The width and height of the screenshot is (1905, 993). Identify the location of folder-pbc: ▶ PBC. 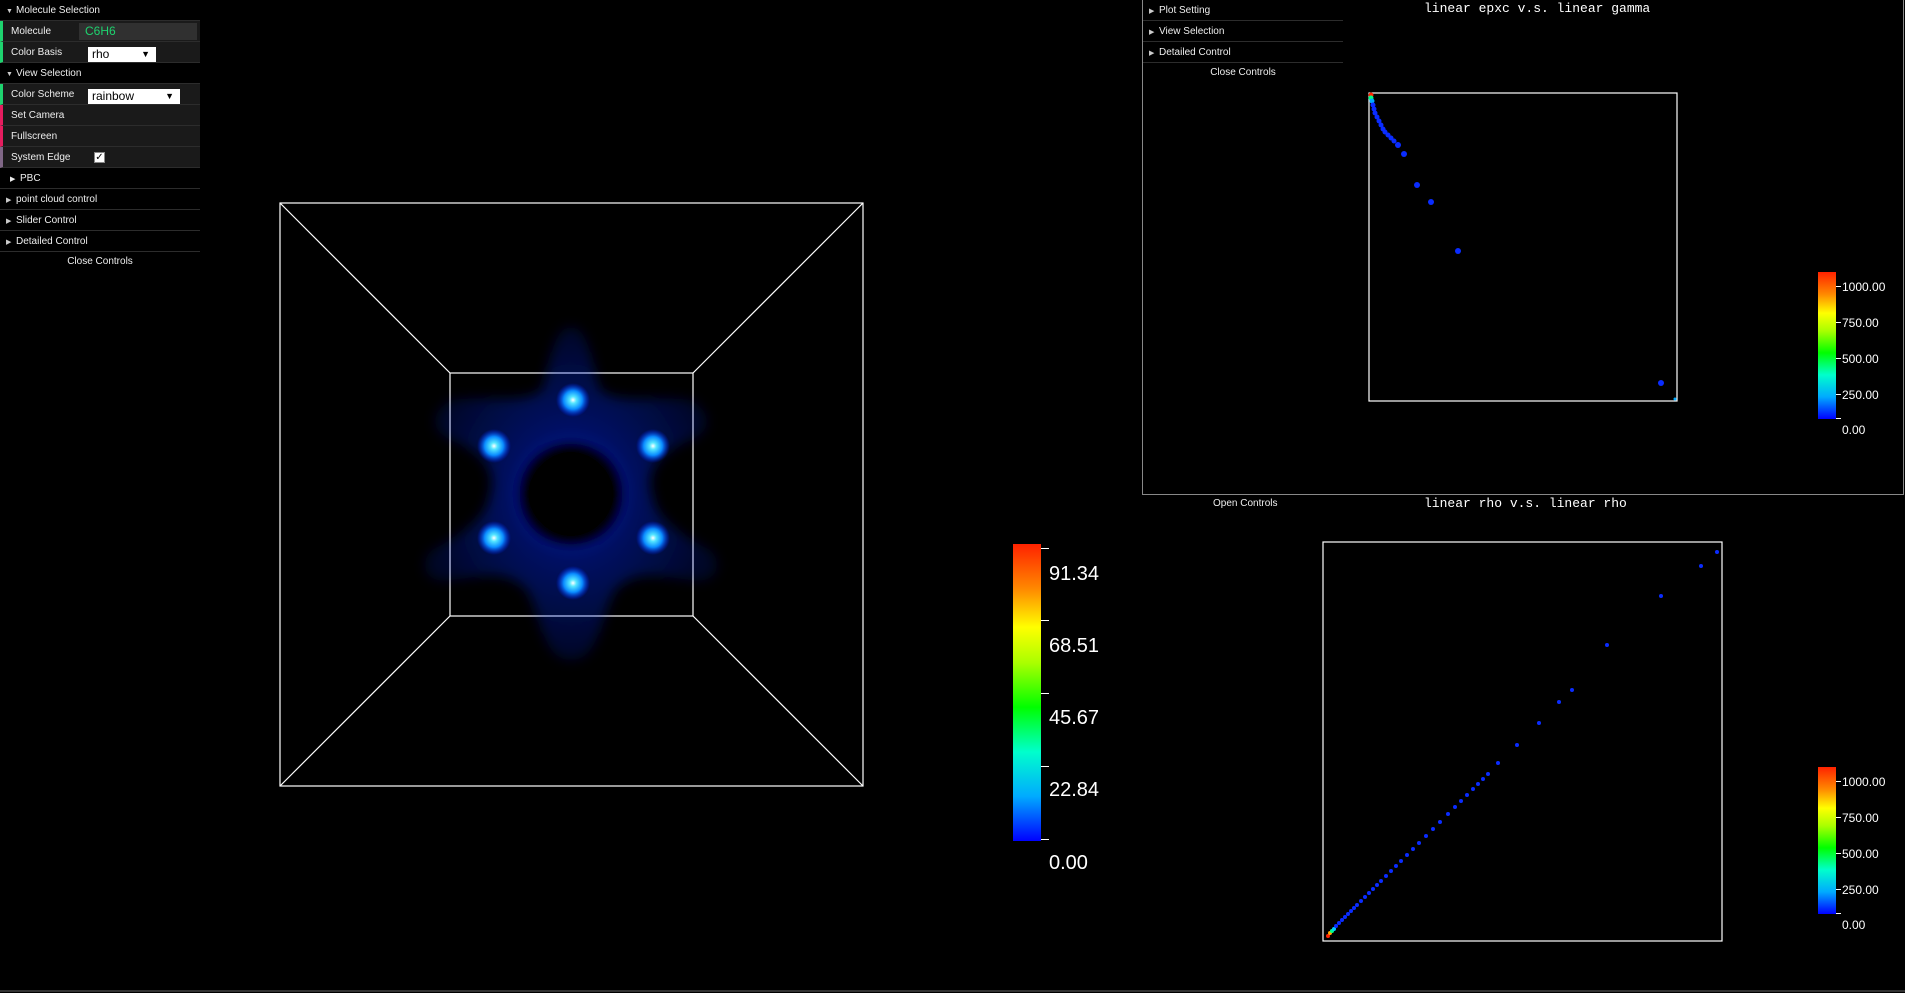
(100, 178).